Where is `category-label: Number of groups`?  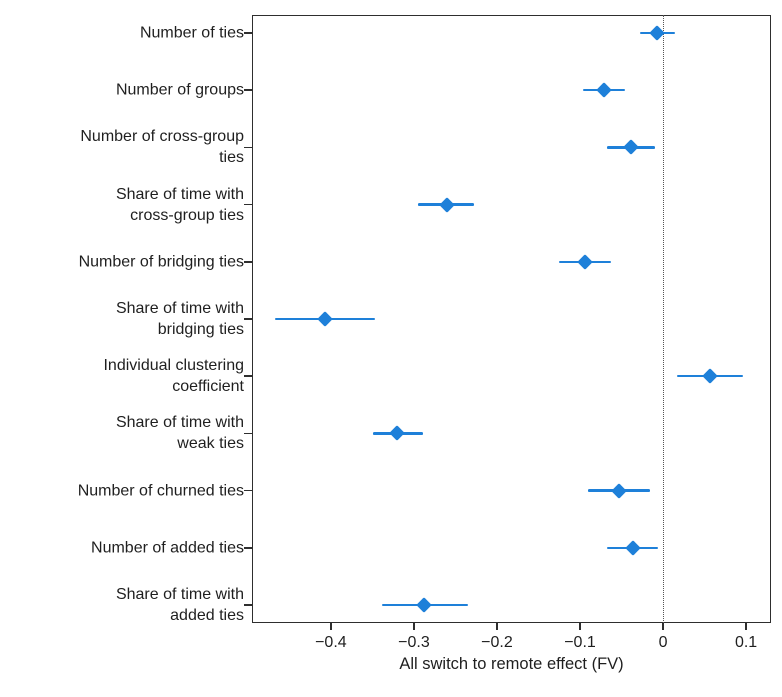
category-label: Number of groups is located at coordinates (125, 90).